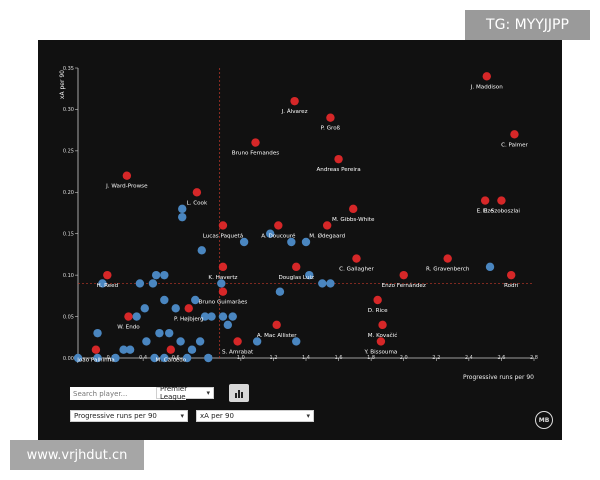 The image size is (600, 480). Describe the element at coordinates (277, 336) in the screenshot. I see `player-label: A. Mac Allister` at that location.